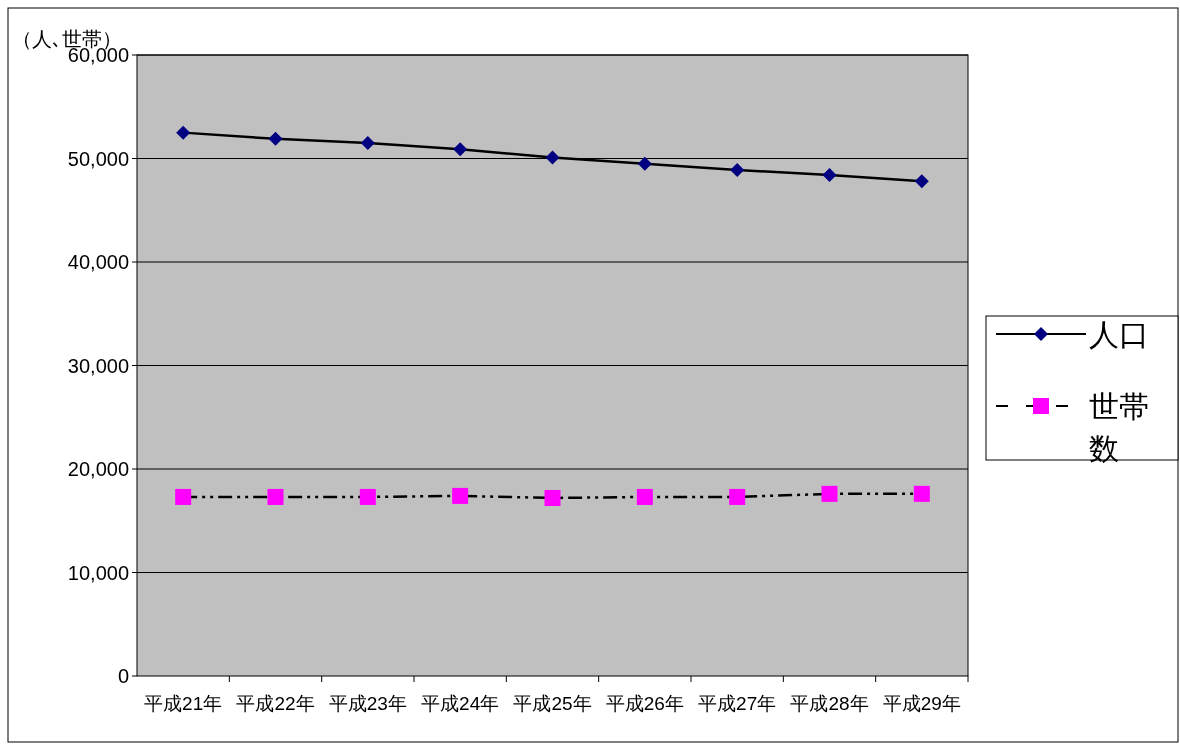 Image resolution: width=1180 pixels, height=744 pixels. What do you see at coordinates (460, 703) in the screenshot?
I see `x-tick-label: 平成24年` at bounding box center [460, 703].